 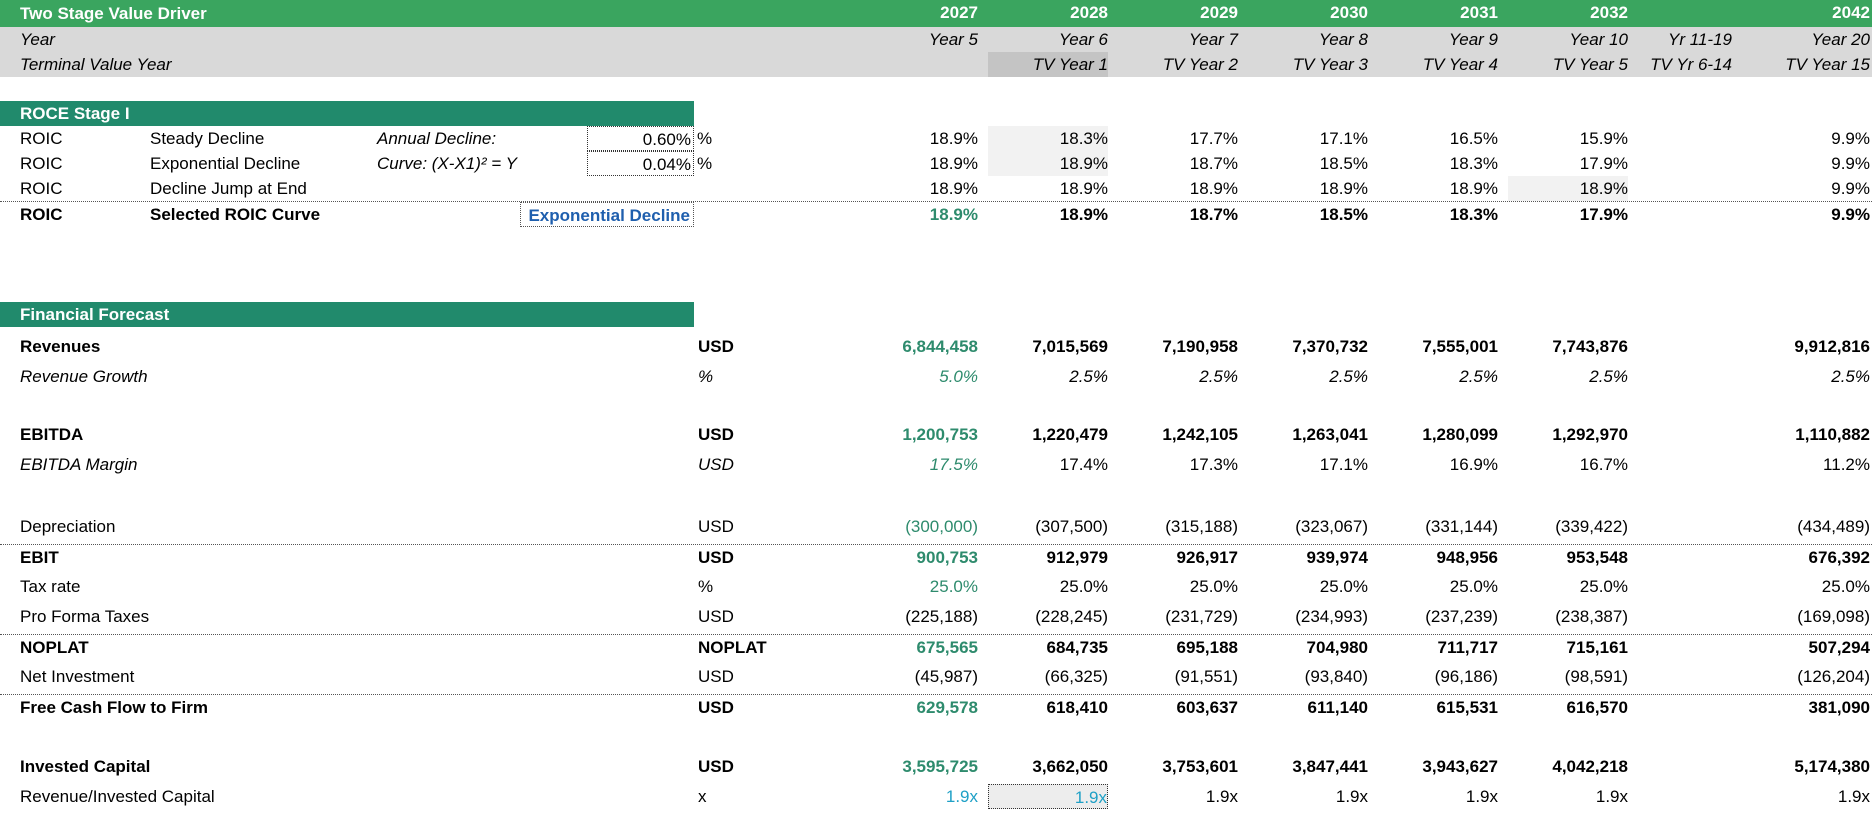 I want to click on forecast-value-1: 2.5%, so click(x=1088, y=376).